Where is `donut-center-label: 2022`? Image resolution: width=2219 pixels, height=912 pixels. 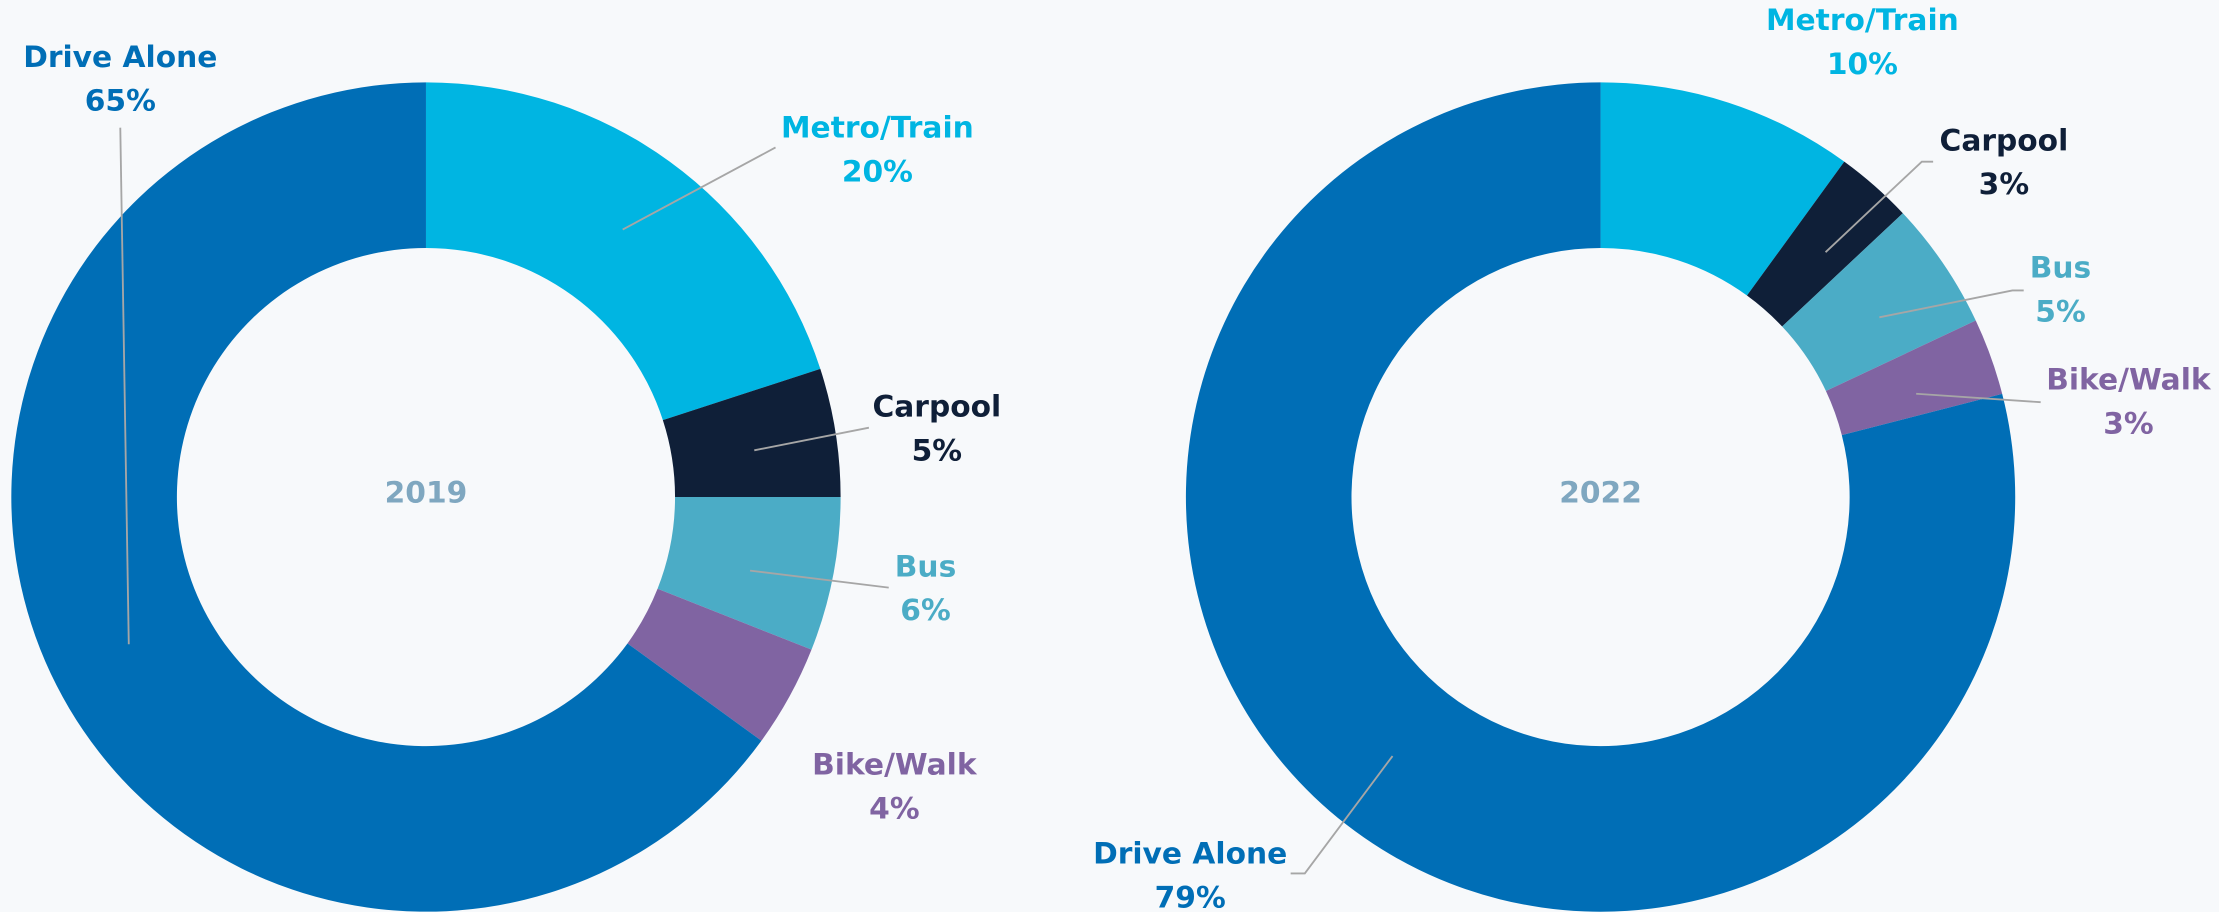 donut-center-label: 2022 is located at coordinates (1600, 493).